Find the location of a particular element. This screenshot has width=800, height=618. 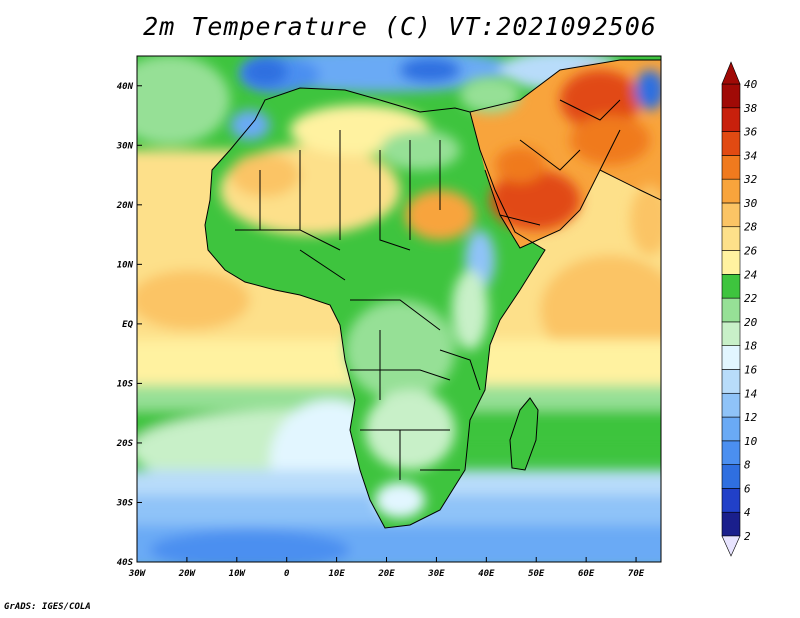

madagascar-land is located at coordinates (524, 434).